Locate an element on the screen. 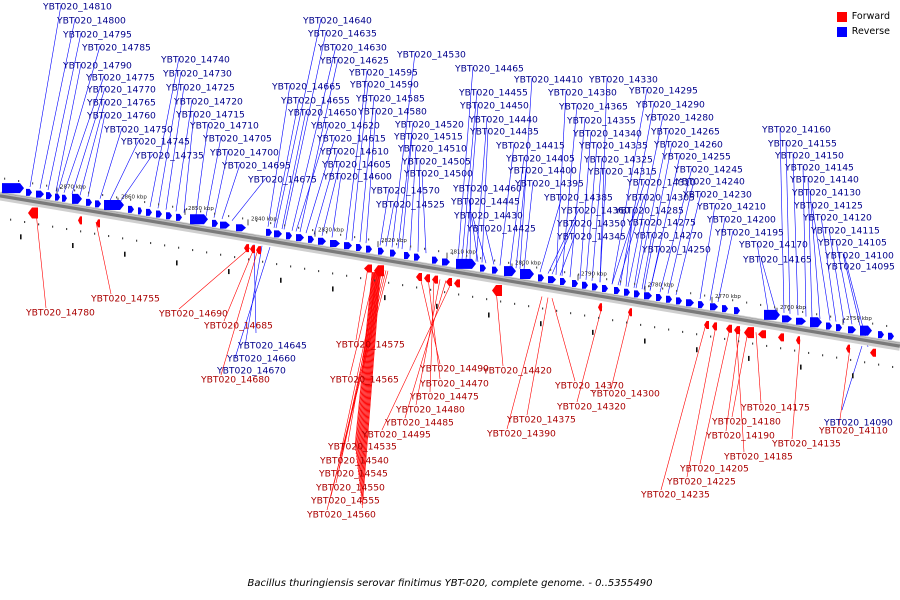 The height and width of the screenshot is (600, 900). reverse-gene-label: YBT020_14270 is located at coordinates (668, 235).